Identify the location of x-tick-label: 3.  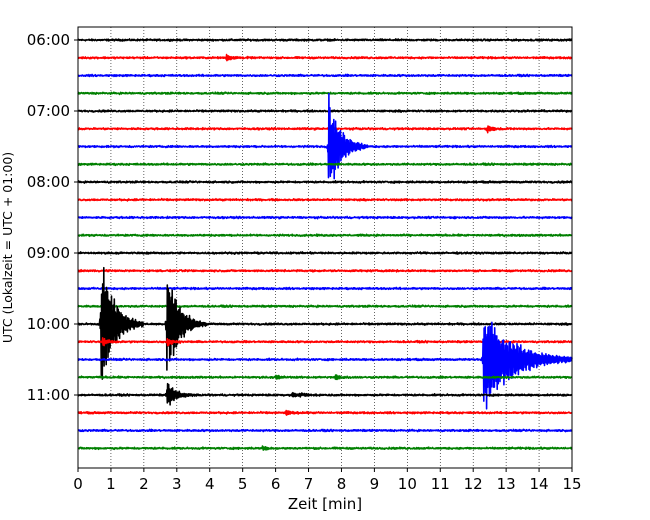
(177, 484).